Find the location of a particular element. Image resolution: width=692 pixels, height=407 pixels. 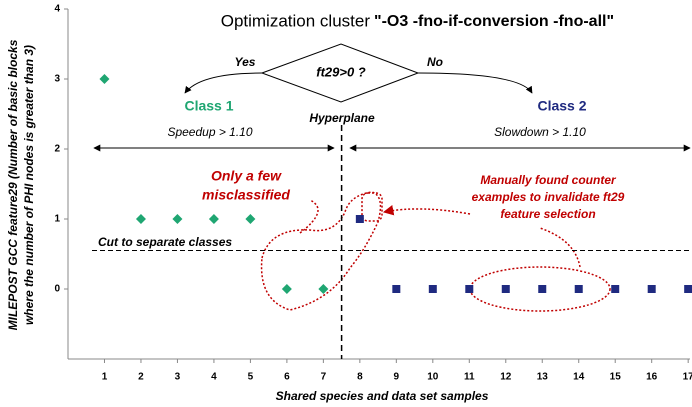

title-emphasis: "-O3 -fno-if-conversion -fno-all" is located at coordinates (494, 21).